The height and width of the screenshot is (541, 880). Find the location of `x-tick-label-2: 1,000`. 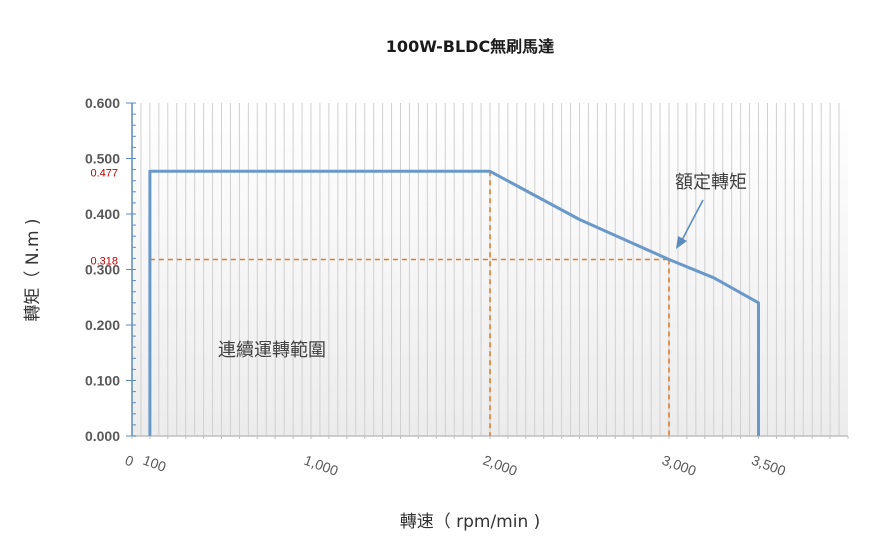

x-tick-label-2: 1,000 is located at coordinates (321, 465).